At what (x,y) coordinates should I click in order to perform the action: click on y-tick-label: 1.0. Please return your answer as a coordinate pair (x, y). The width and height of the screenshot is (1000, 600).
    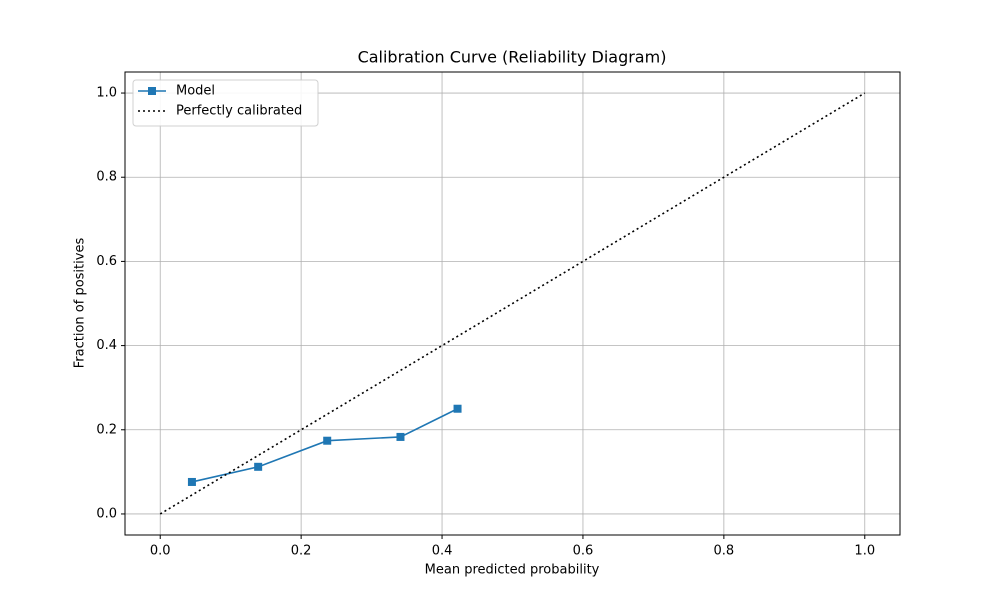
    Looking at the image, I should click on (106, 93).